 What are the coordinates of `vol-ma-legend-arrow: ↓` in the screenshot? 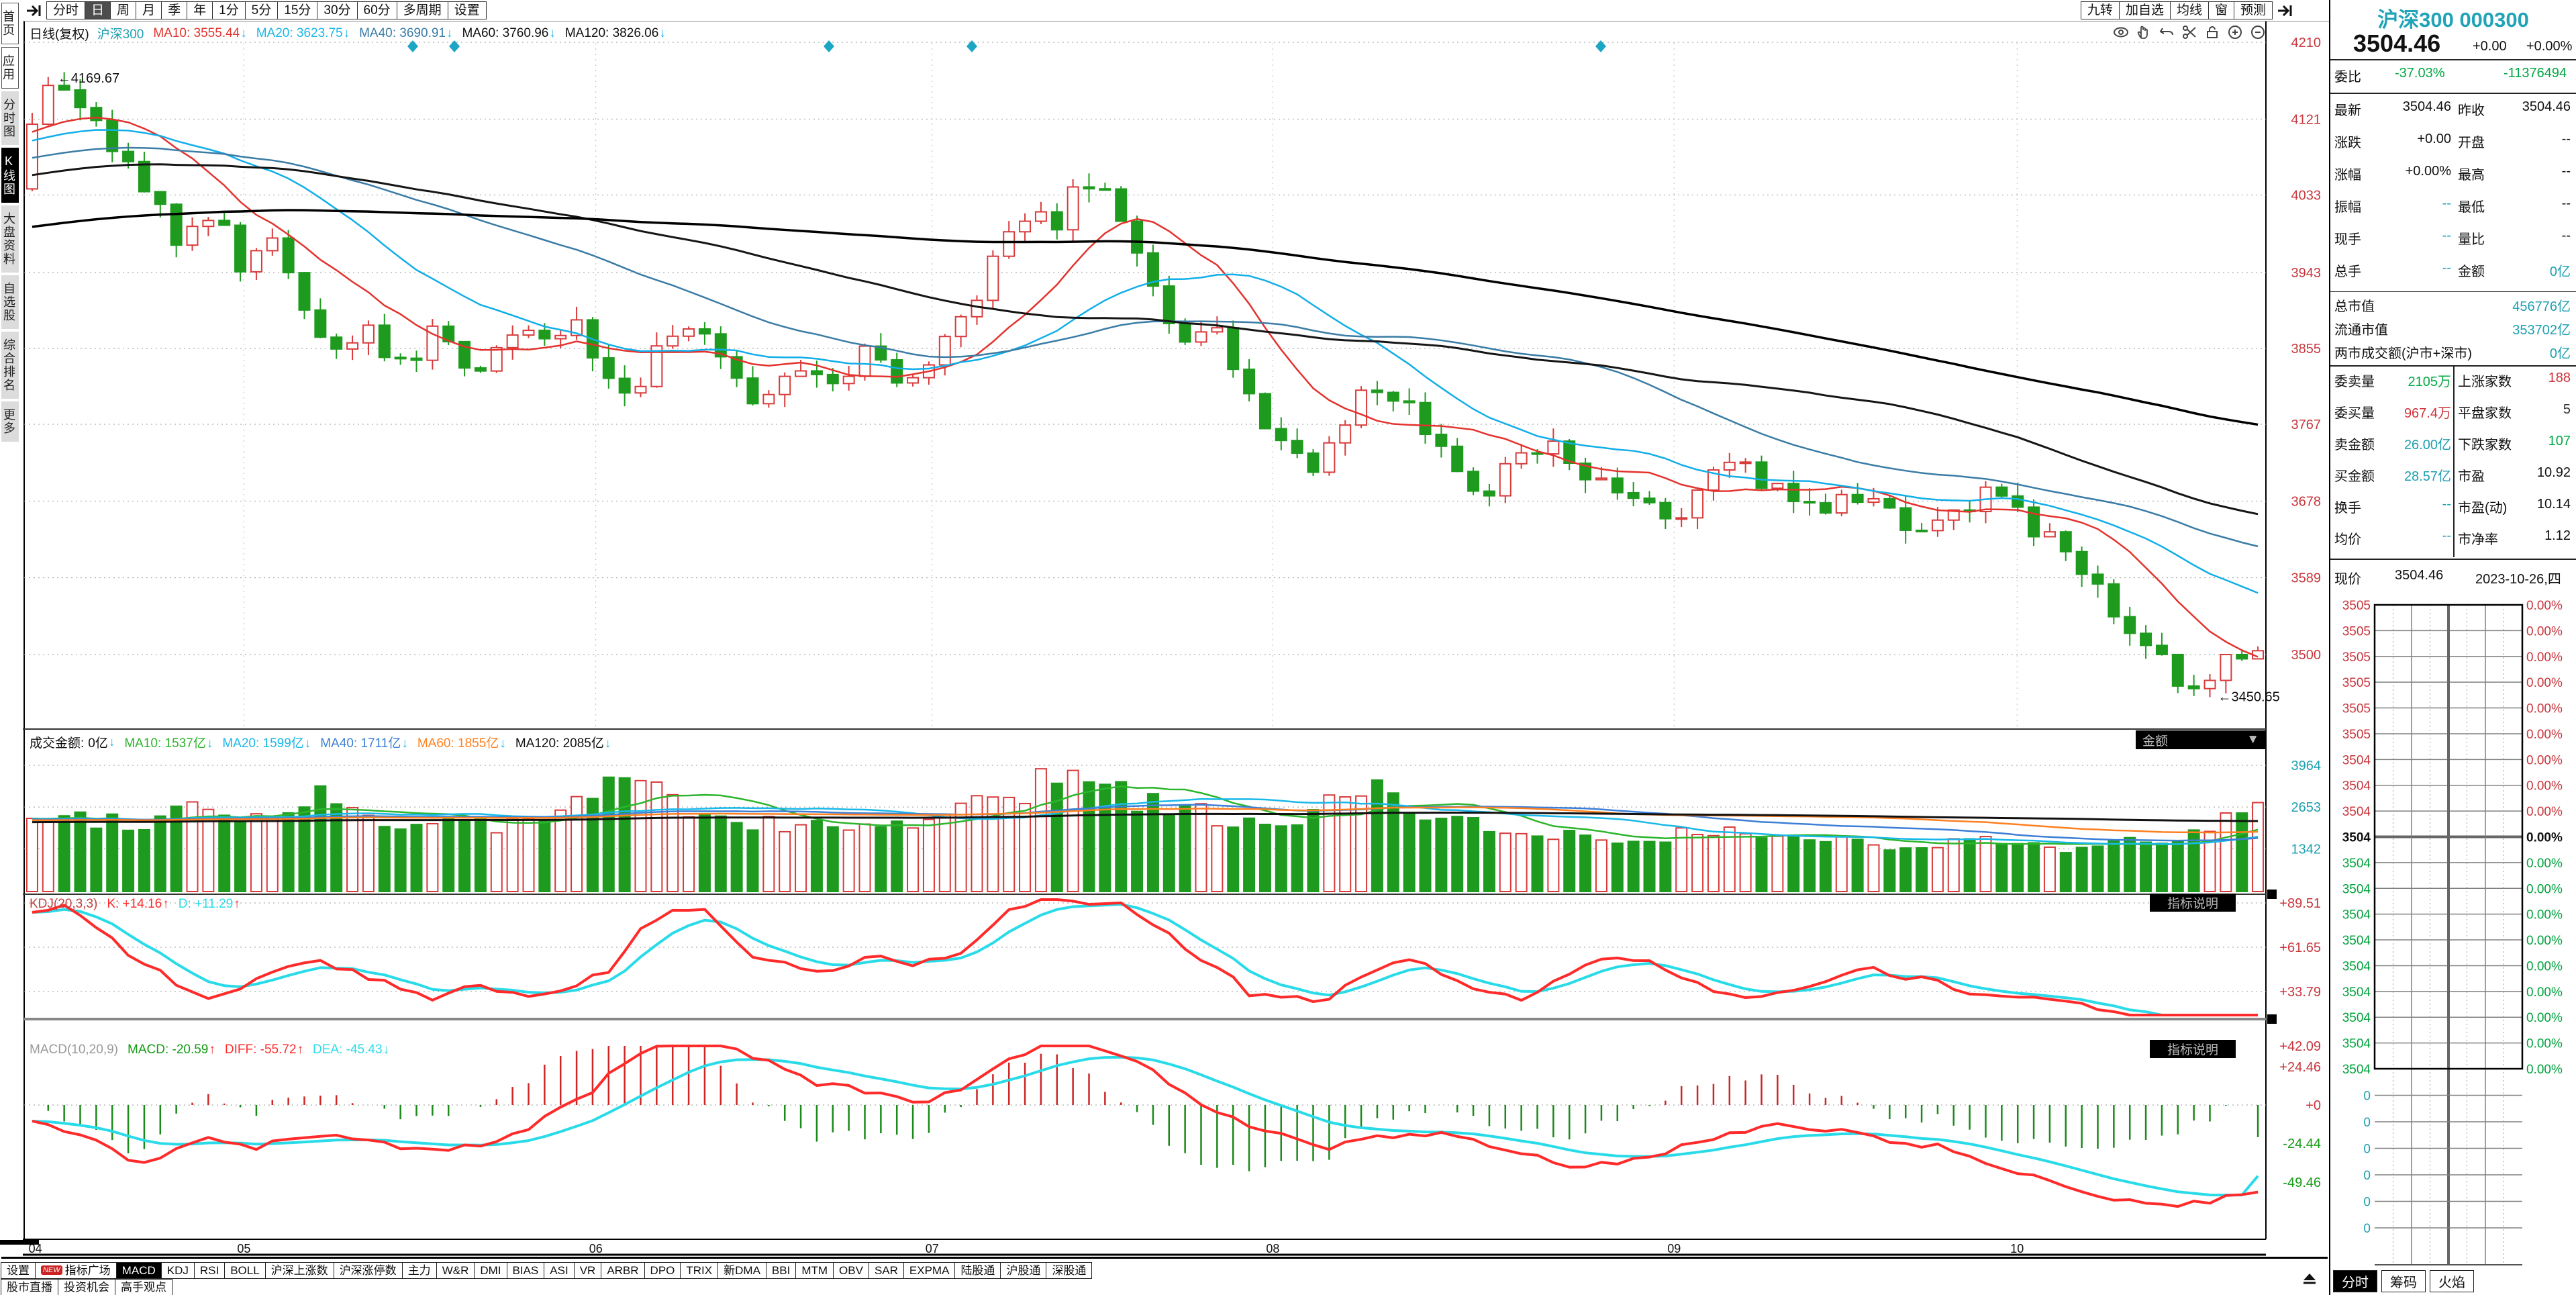 It's located at (307, 743).